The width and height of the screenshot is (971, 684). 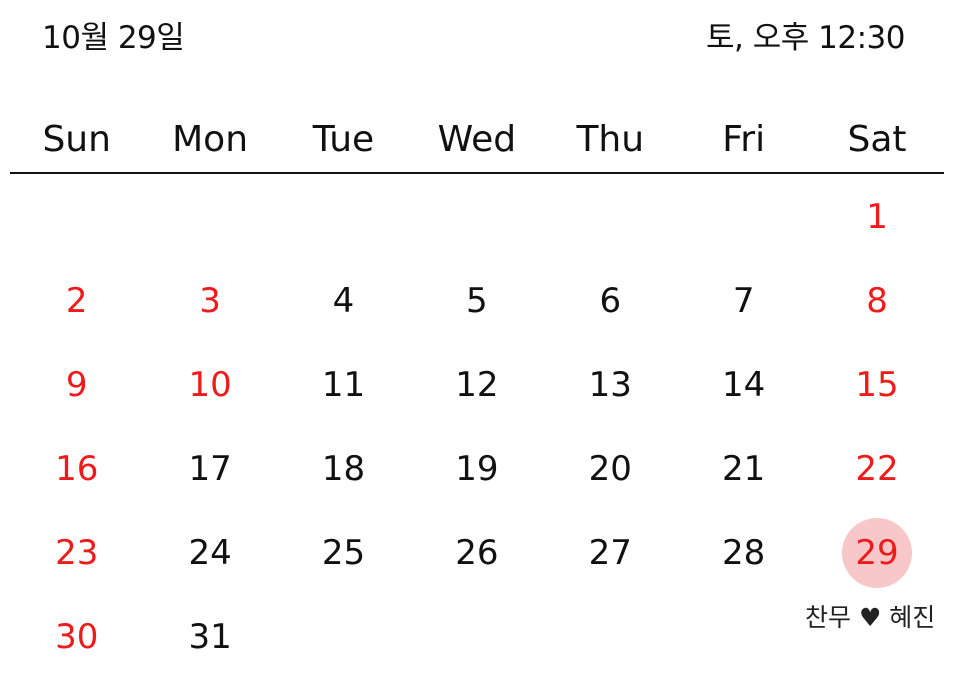 What do you see at coordinates (343, 385) in the screenshot?
I see `day-number: 11` at bounding box center [343, 385].